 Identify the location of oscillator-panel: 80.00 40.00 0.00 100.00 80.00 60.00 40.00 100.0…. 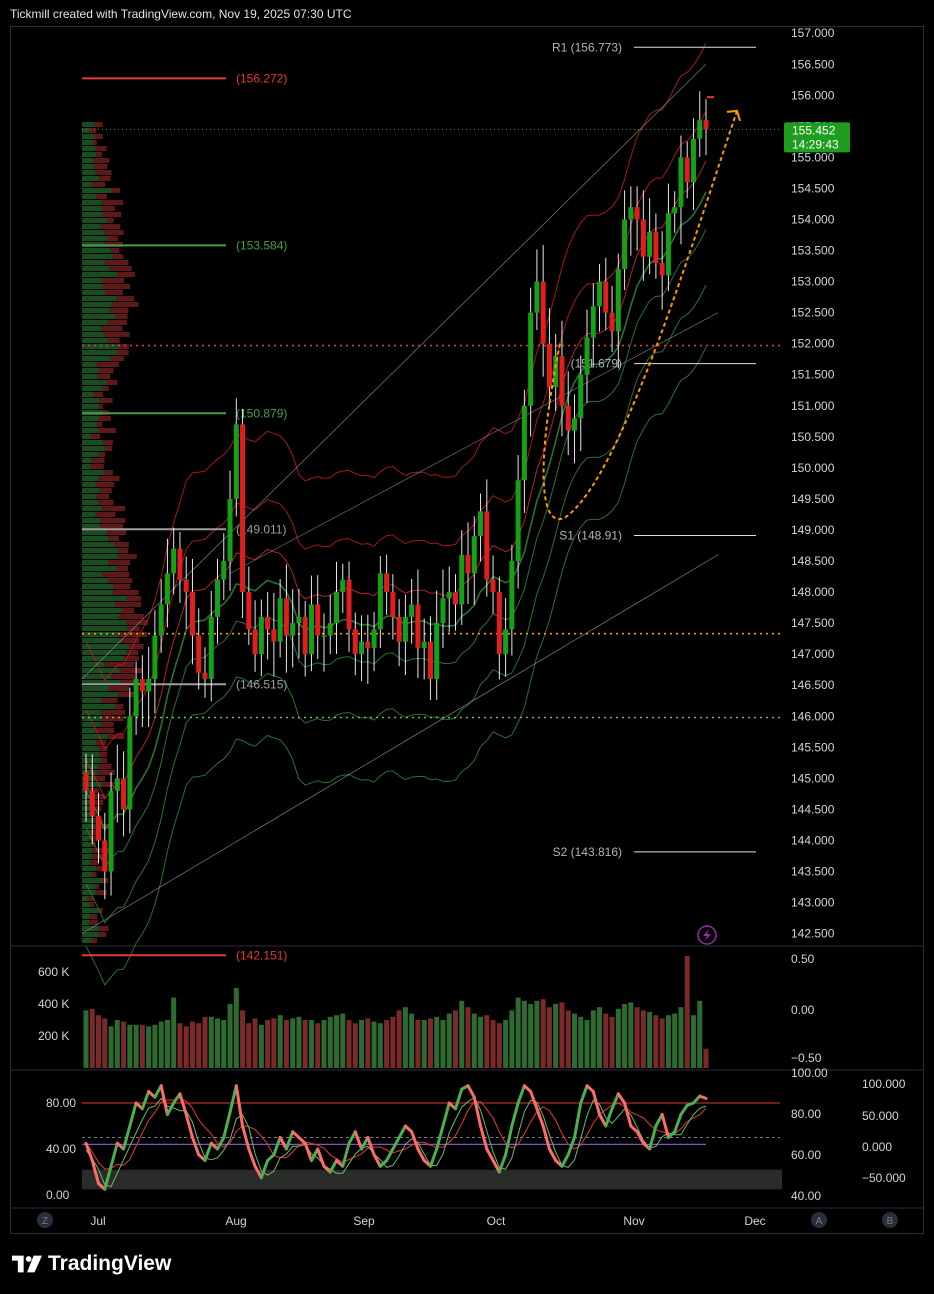
(476, 1134).